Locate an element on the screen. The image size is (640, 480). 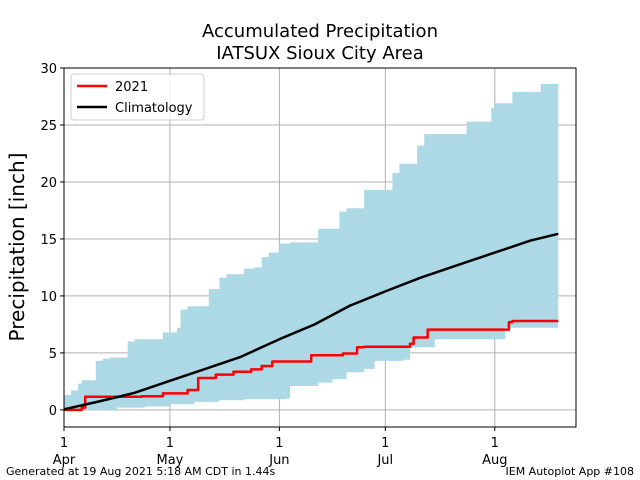
y-tick-label: 25 is located at coordinates (48, 126).